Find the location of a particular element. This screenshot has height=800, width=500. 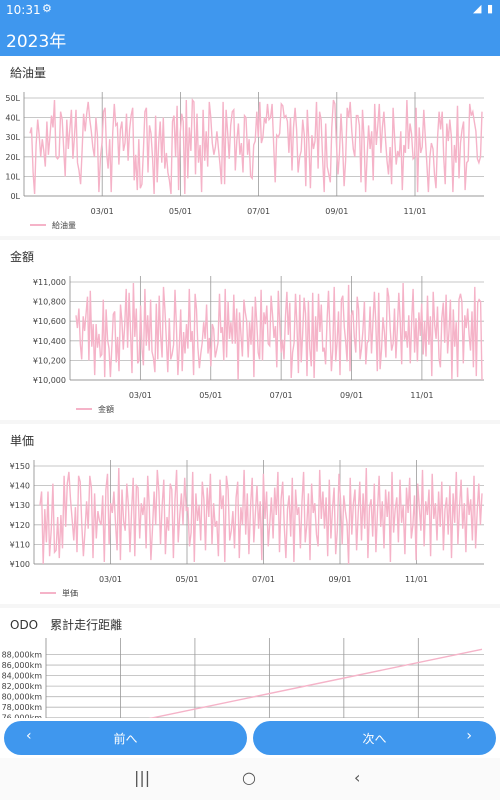

next-button-label: 次へ is located at coordinates (374, 739).